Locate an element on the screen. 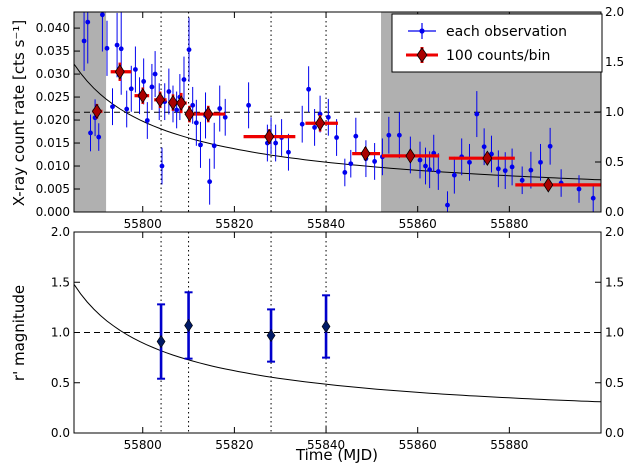 This screenshot has width=638, height=465. y-tick-label: 1.0 is located at coordinates (60, 333).